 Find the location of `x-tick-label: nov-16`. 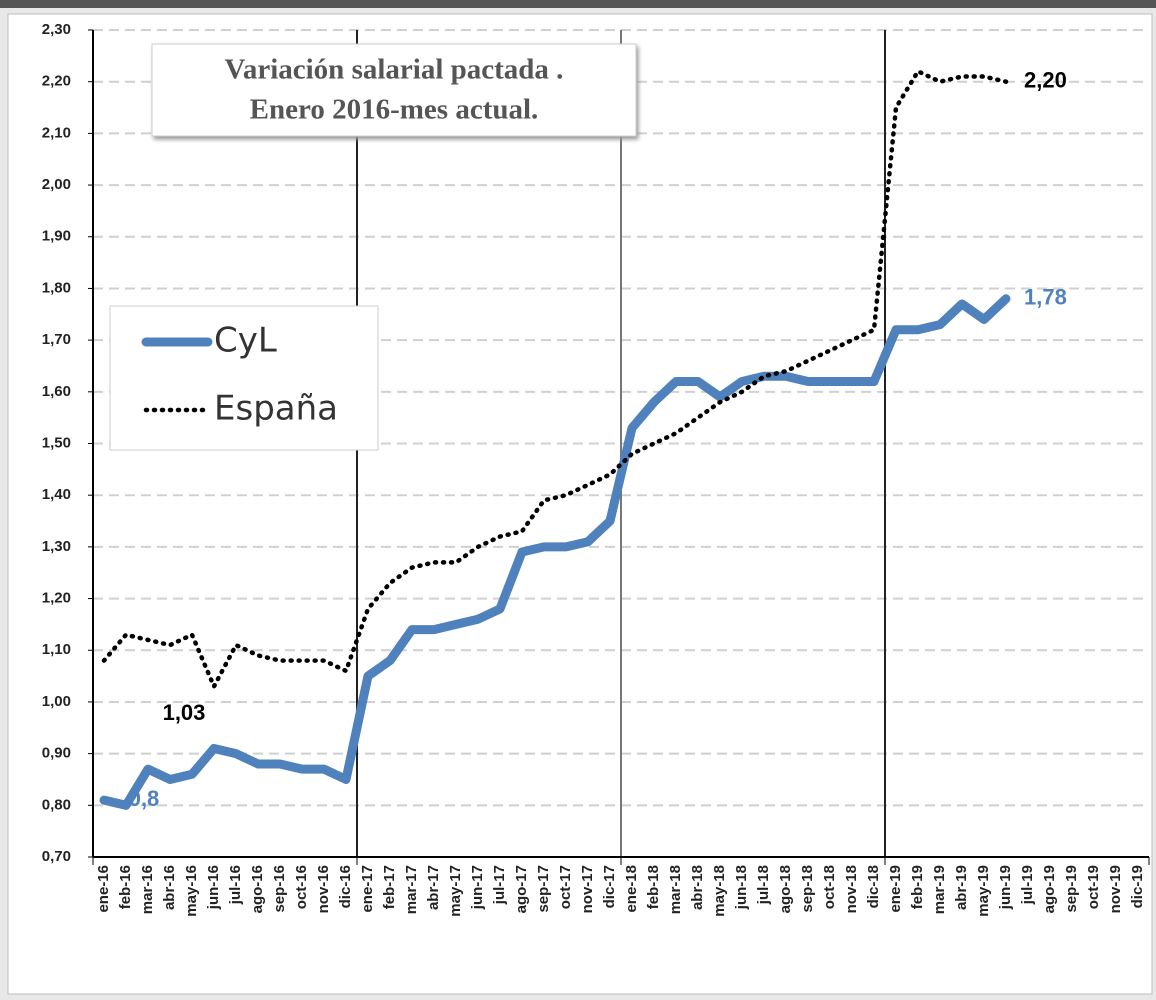

x-tick-label: nov-16 is located at coordinates (323, 889).